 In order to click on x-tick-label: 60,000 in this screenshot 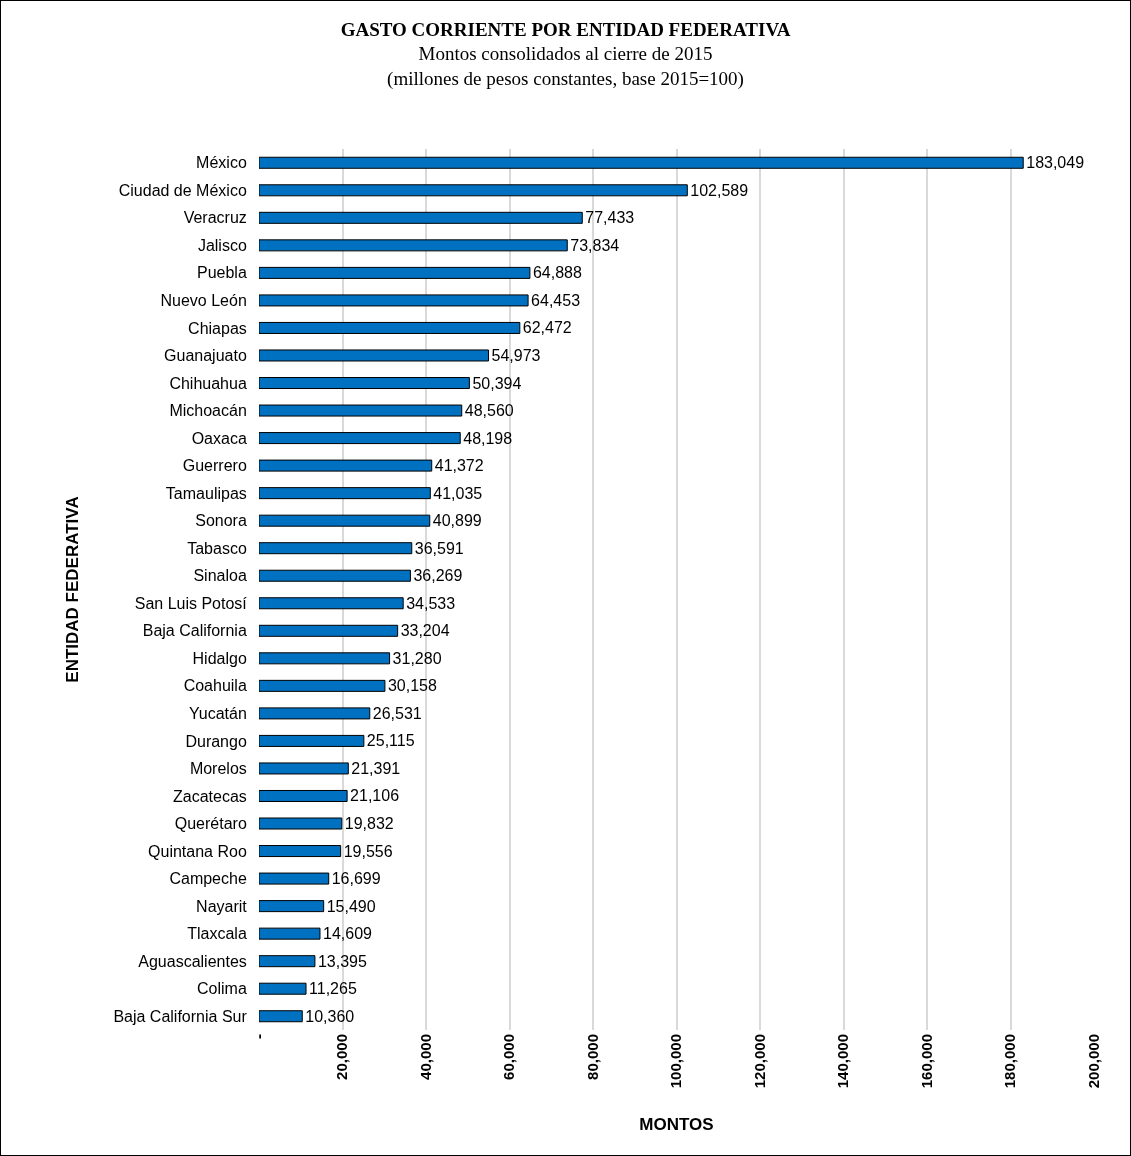, I will do `click(509, 1057)`.